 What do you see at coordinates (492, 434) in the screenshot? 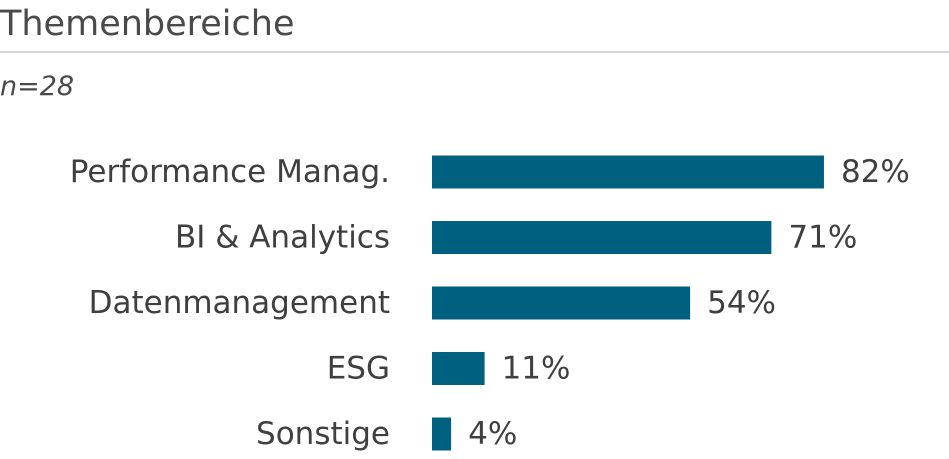
I see `value-label: 4%` at bounding box center [492, 434].